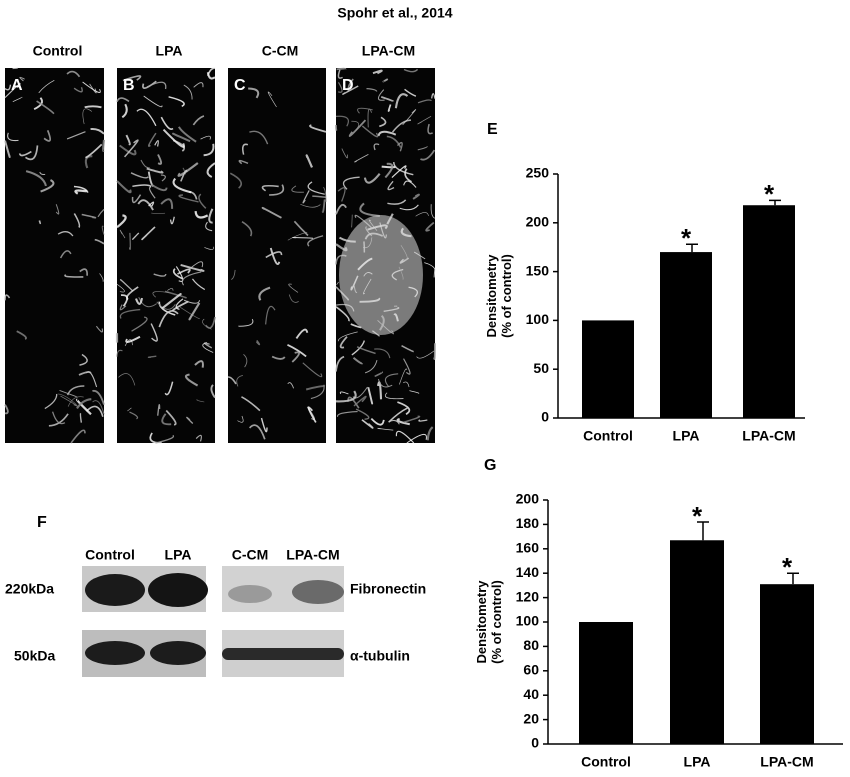 This screenshot has width=850, height=777. What do you see at coordinates (380, 656) in the screenshot?
I see `protein-label: α-tubulin` at bounding box center [380, 656].